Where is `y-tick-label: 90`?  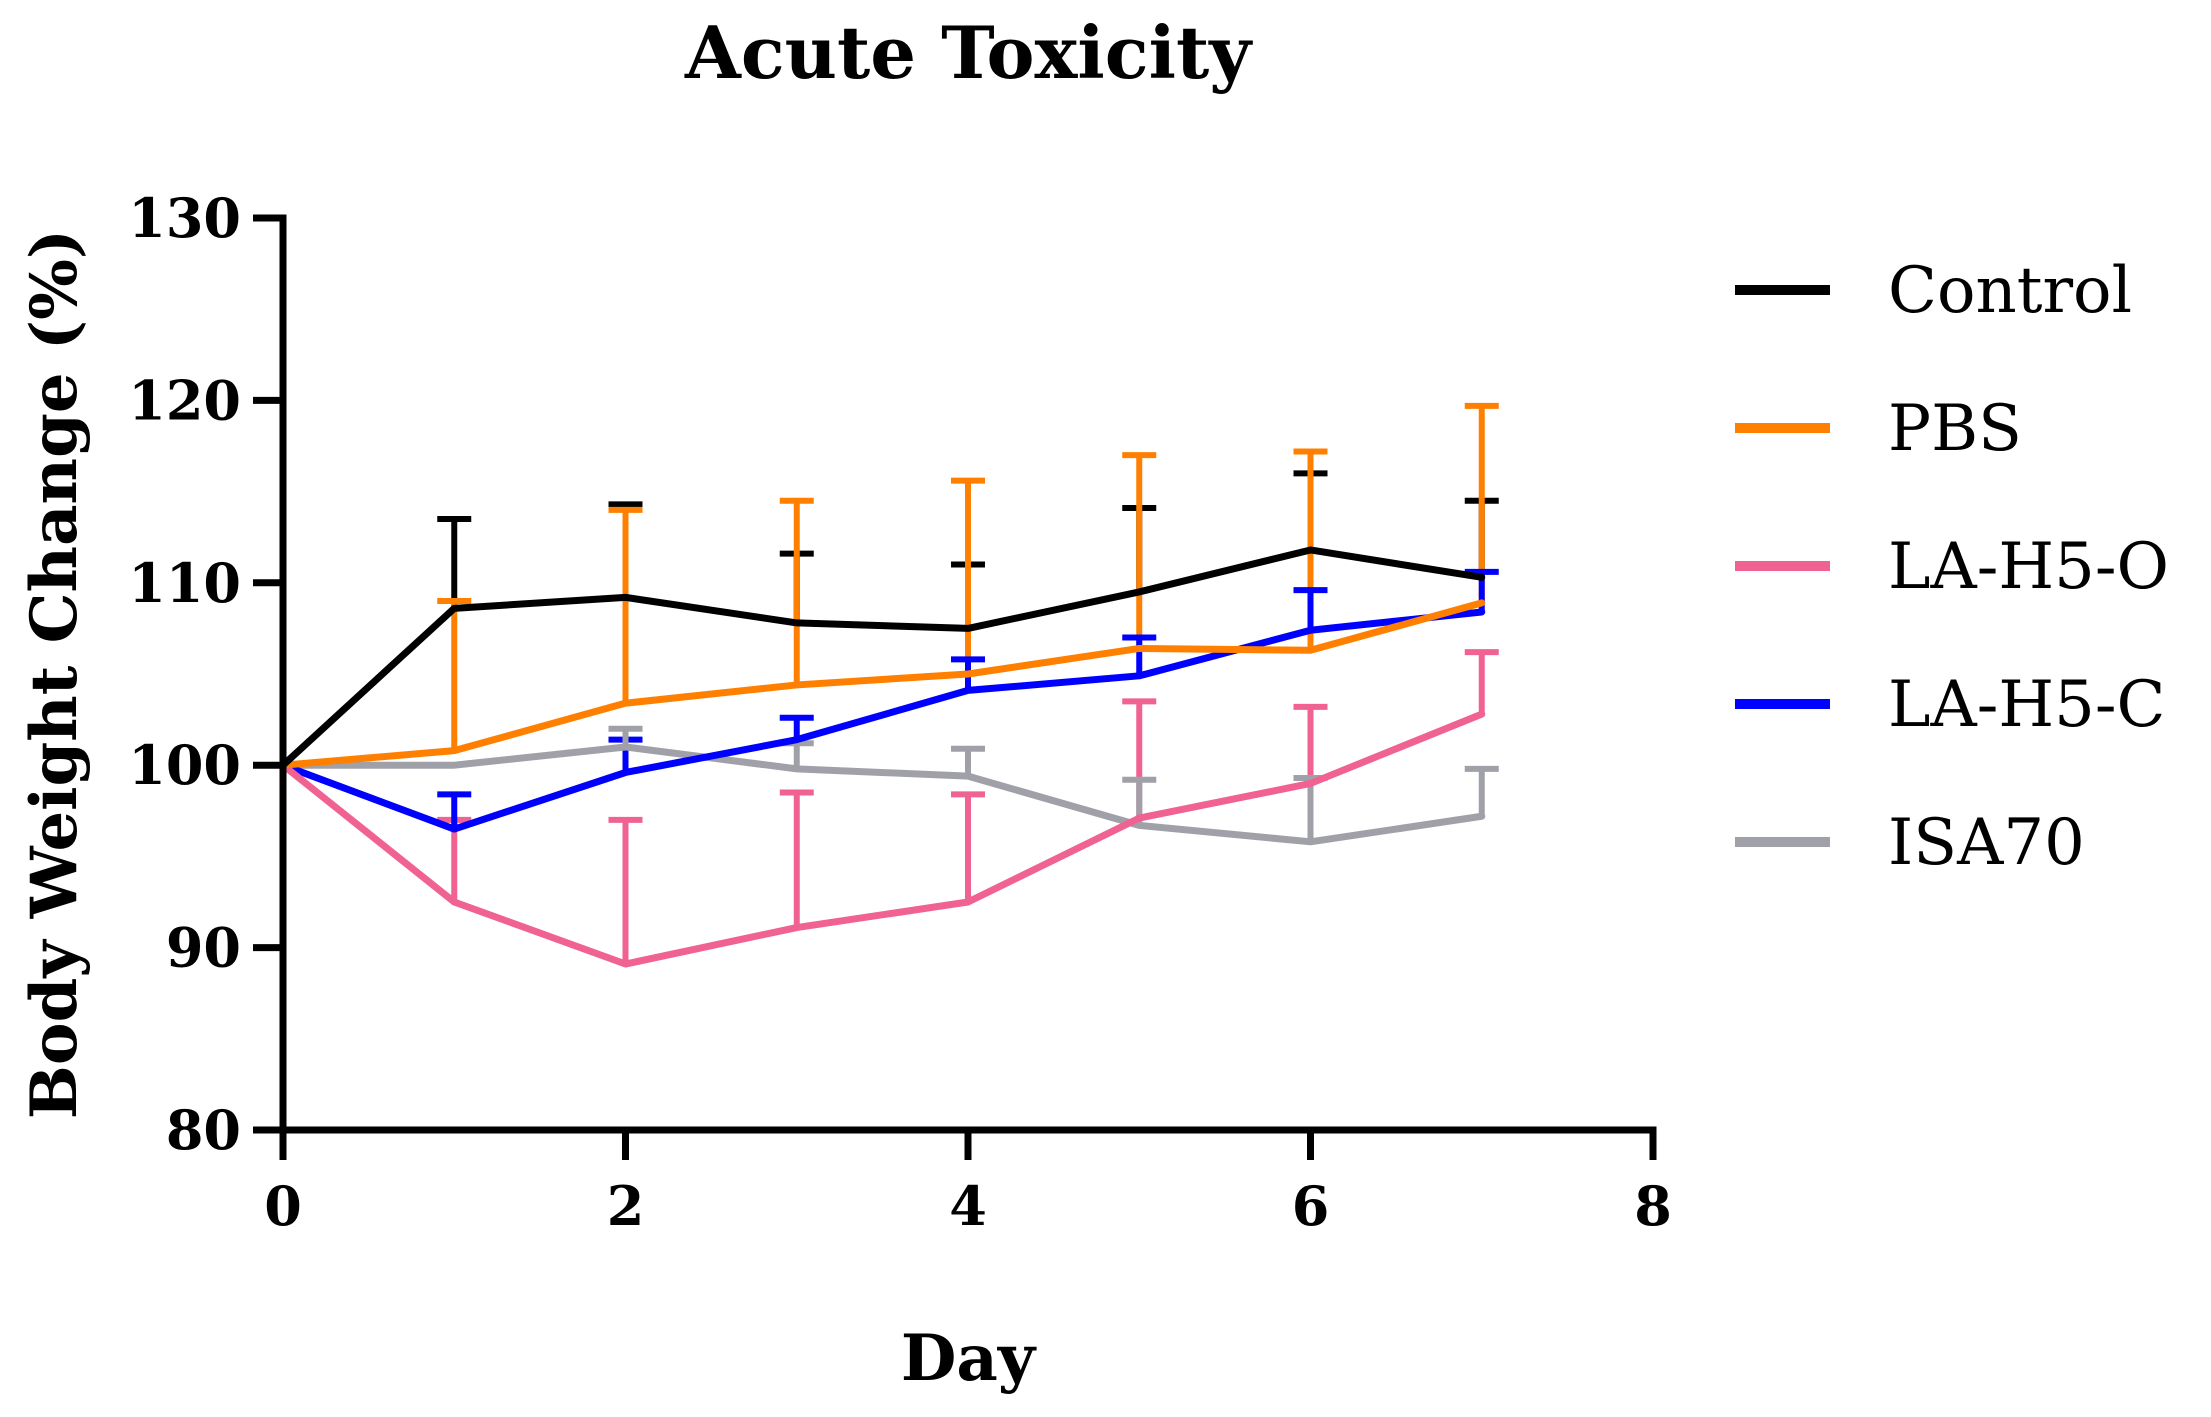
y-tick-label: 90 is located at coordinates (203, 948).